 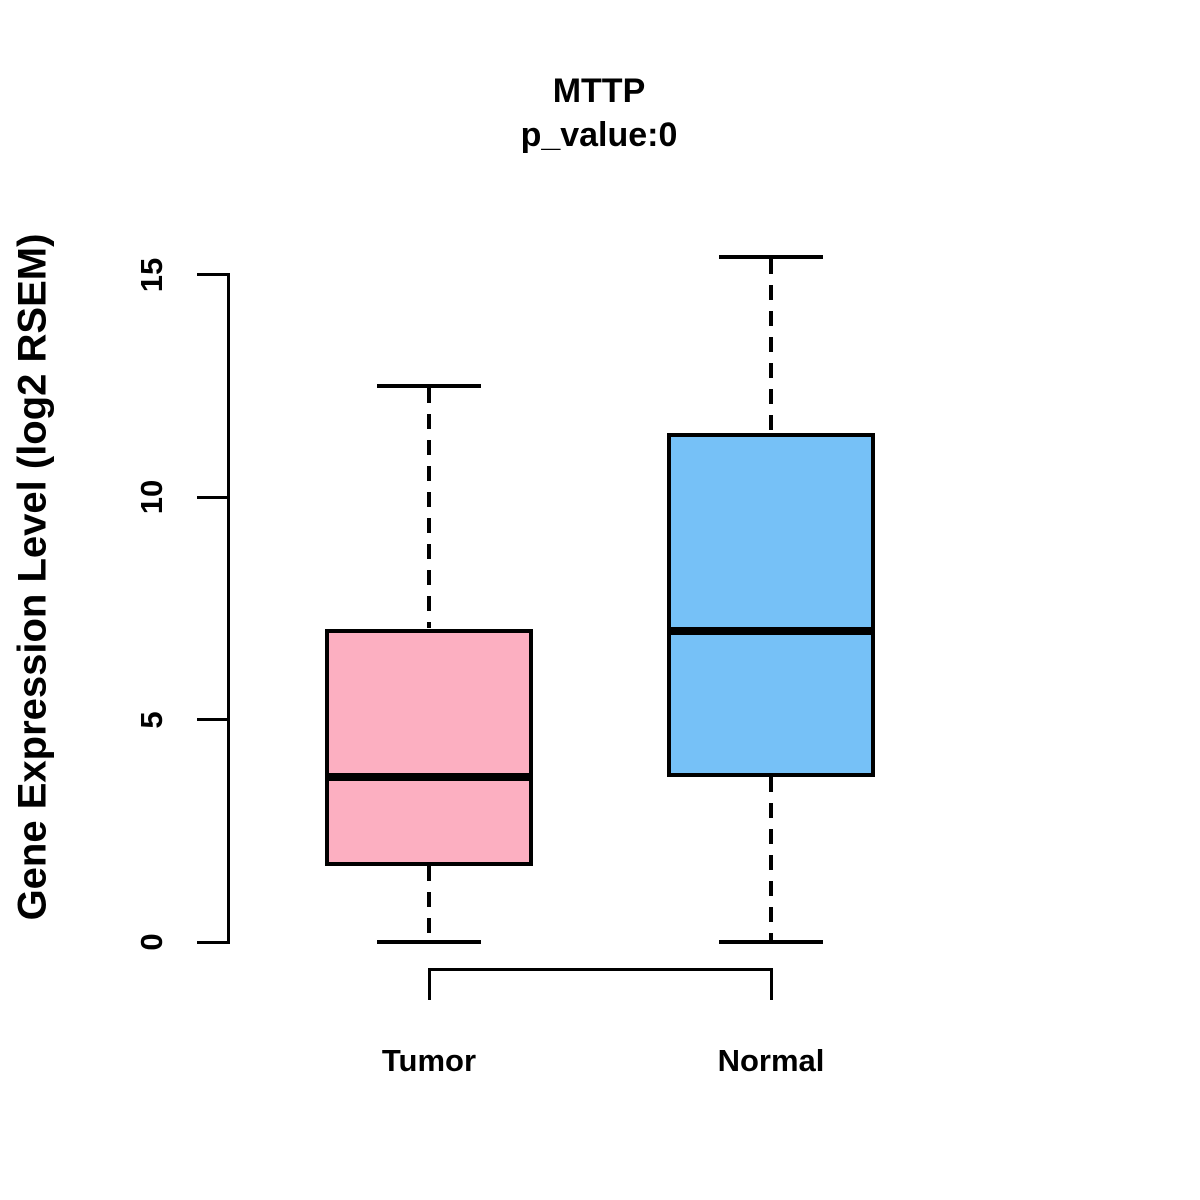 I want to click on lower-whisker-cap-tumor, so click(x=429, y=942).